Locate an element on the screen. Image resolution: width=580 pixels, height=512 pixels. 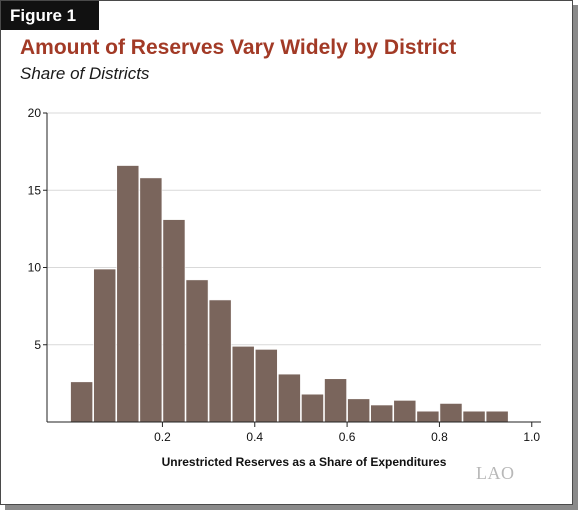
y-tick-label: 15 is located at coordinates (35, 190).